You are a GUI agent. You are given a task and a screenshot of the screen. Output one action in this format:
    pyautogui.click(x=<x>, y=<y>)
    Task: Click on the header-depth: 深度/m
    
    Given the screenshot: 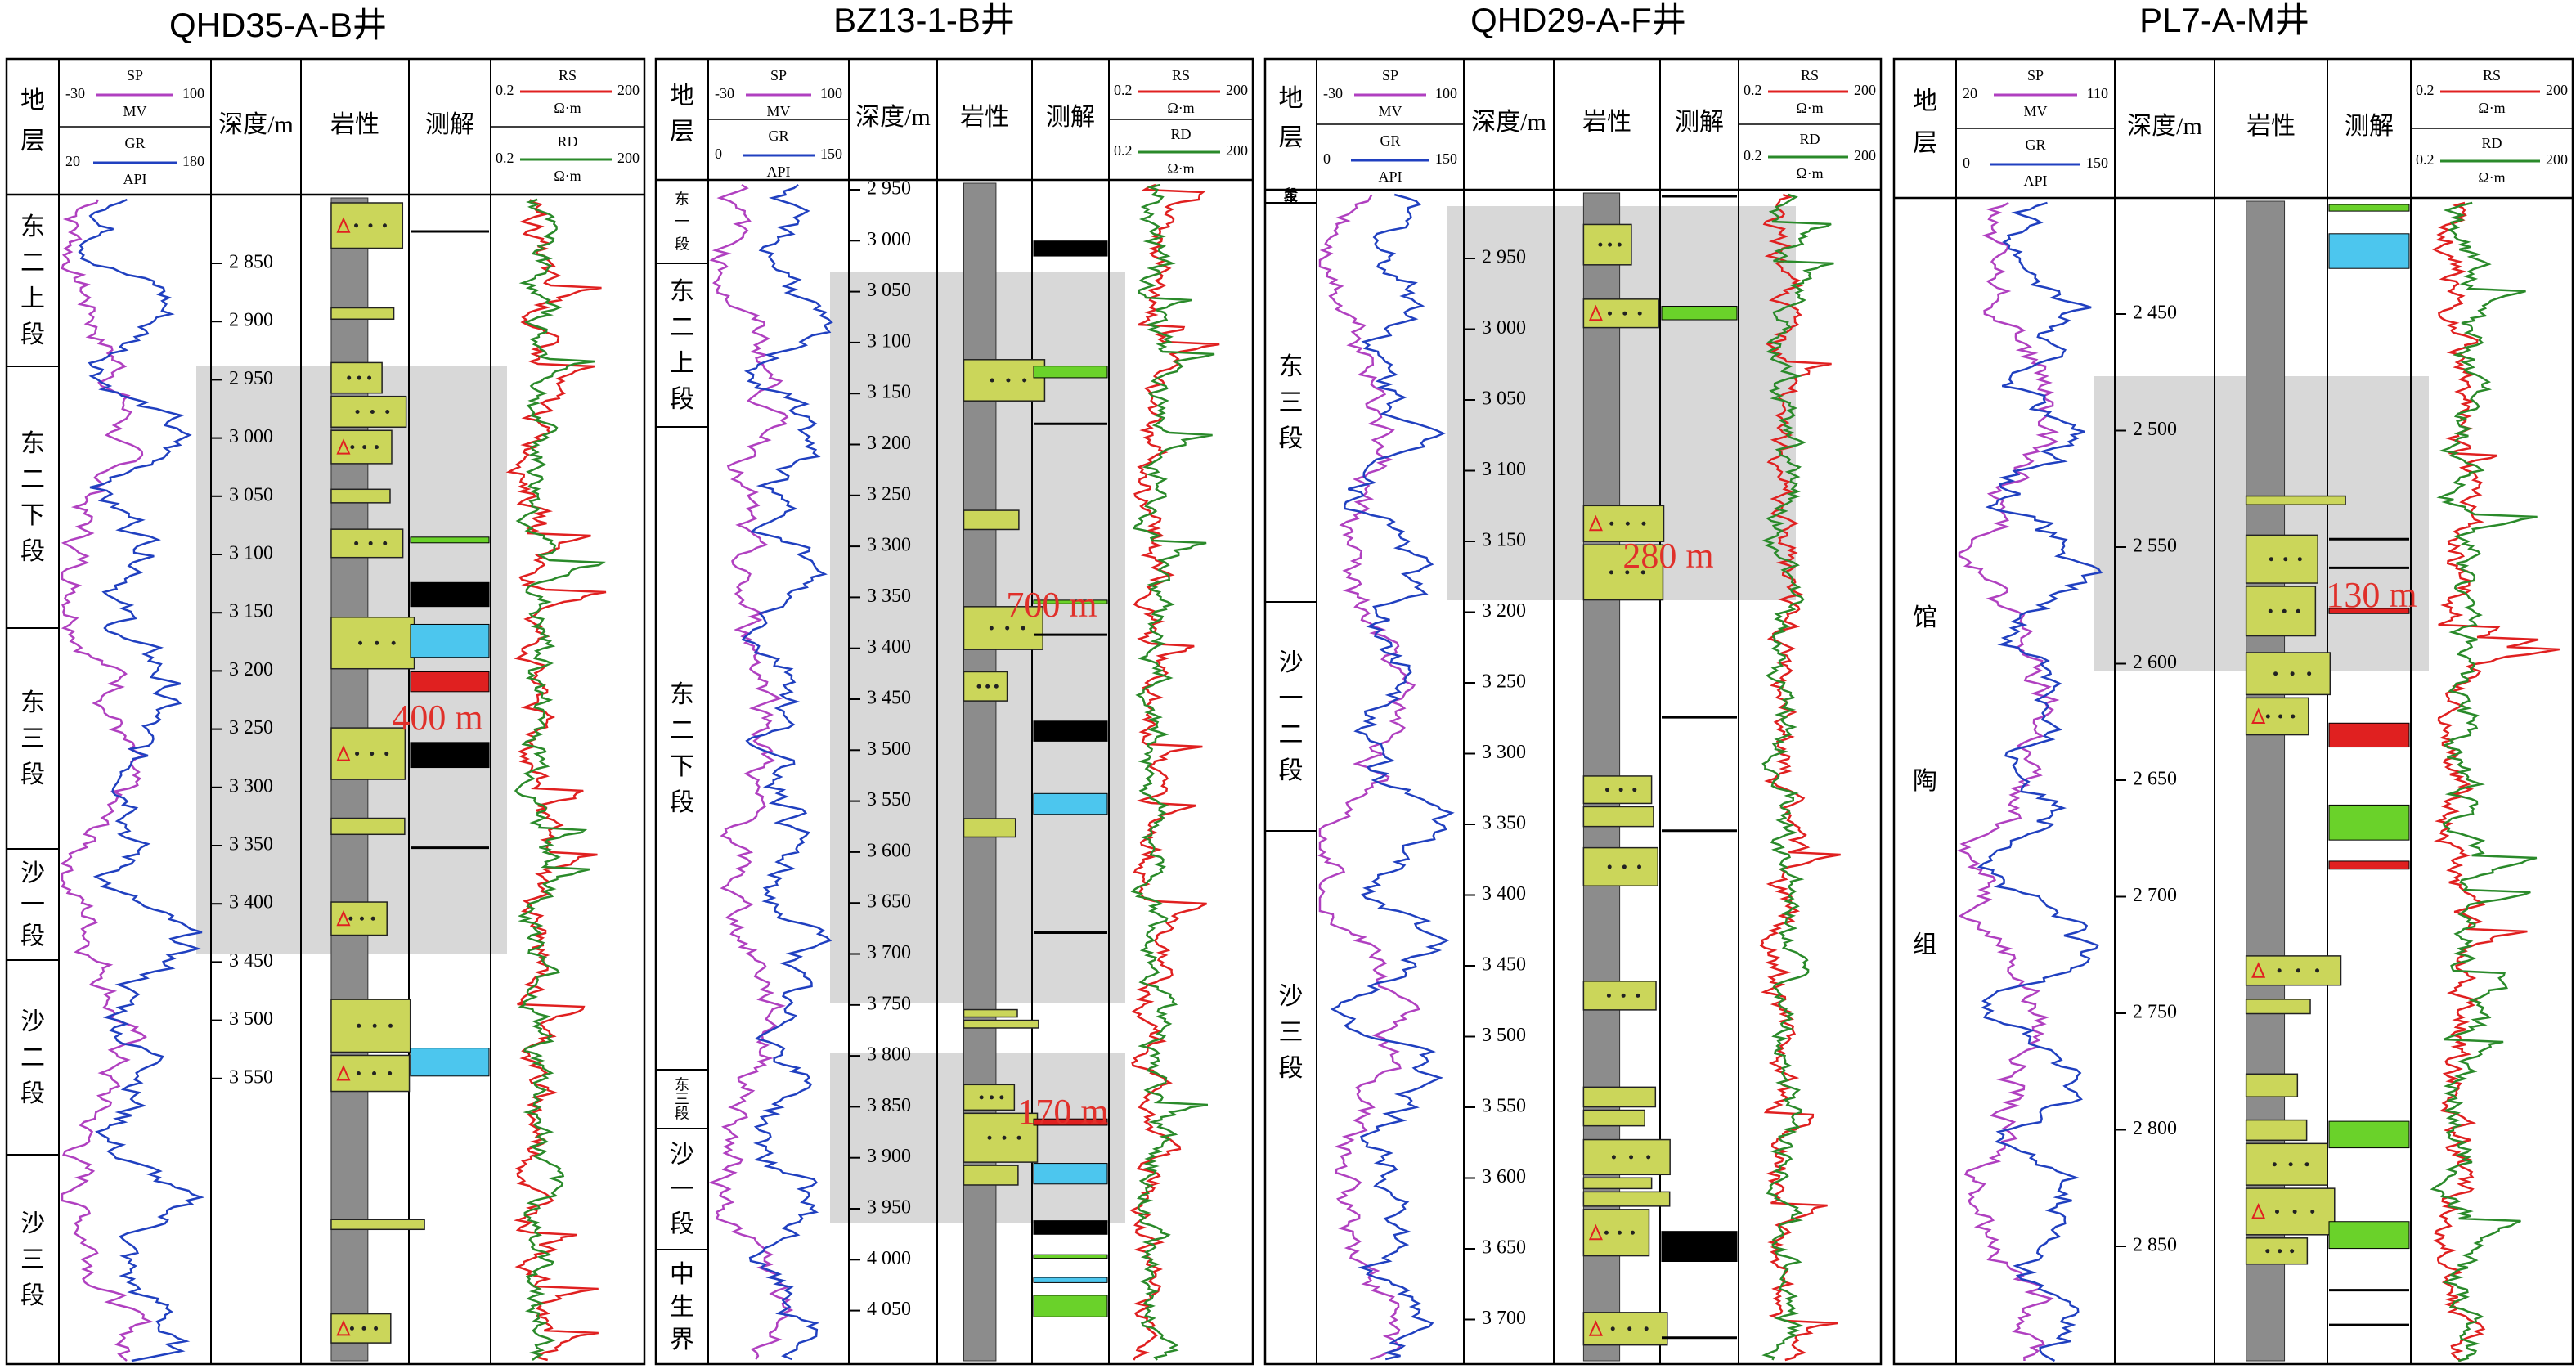 What is the action you would take?
    pyautogui.click(x=256, y=124)
    